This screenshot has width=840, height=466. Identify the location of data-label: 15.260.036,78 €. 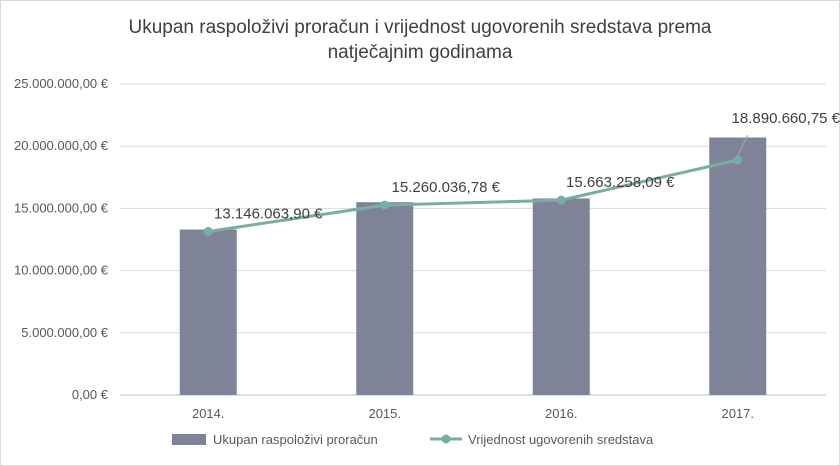
(446, 187).